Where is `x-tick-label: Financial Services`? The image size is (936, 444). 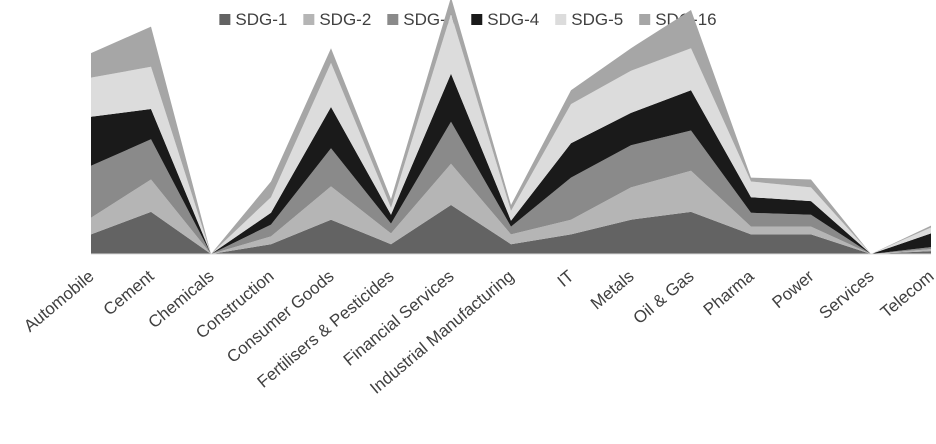
x-tick-label: Financial Services is located at coordinates (399, 318).